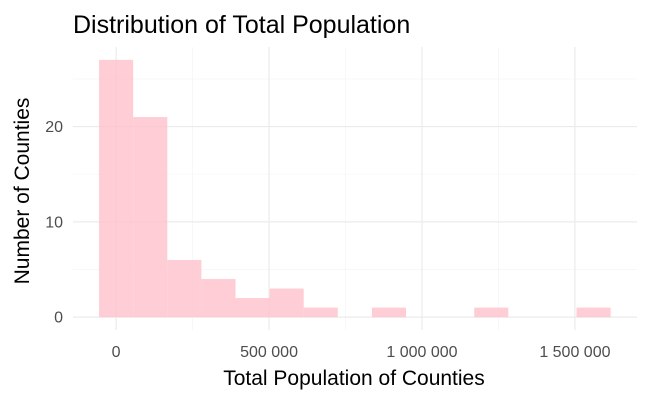 This screenshot has height=400, width=648. Describe the element at coordinates (269, 352) in the screenshot. I see `x-tick-label: 500 000` at that location.